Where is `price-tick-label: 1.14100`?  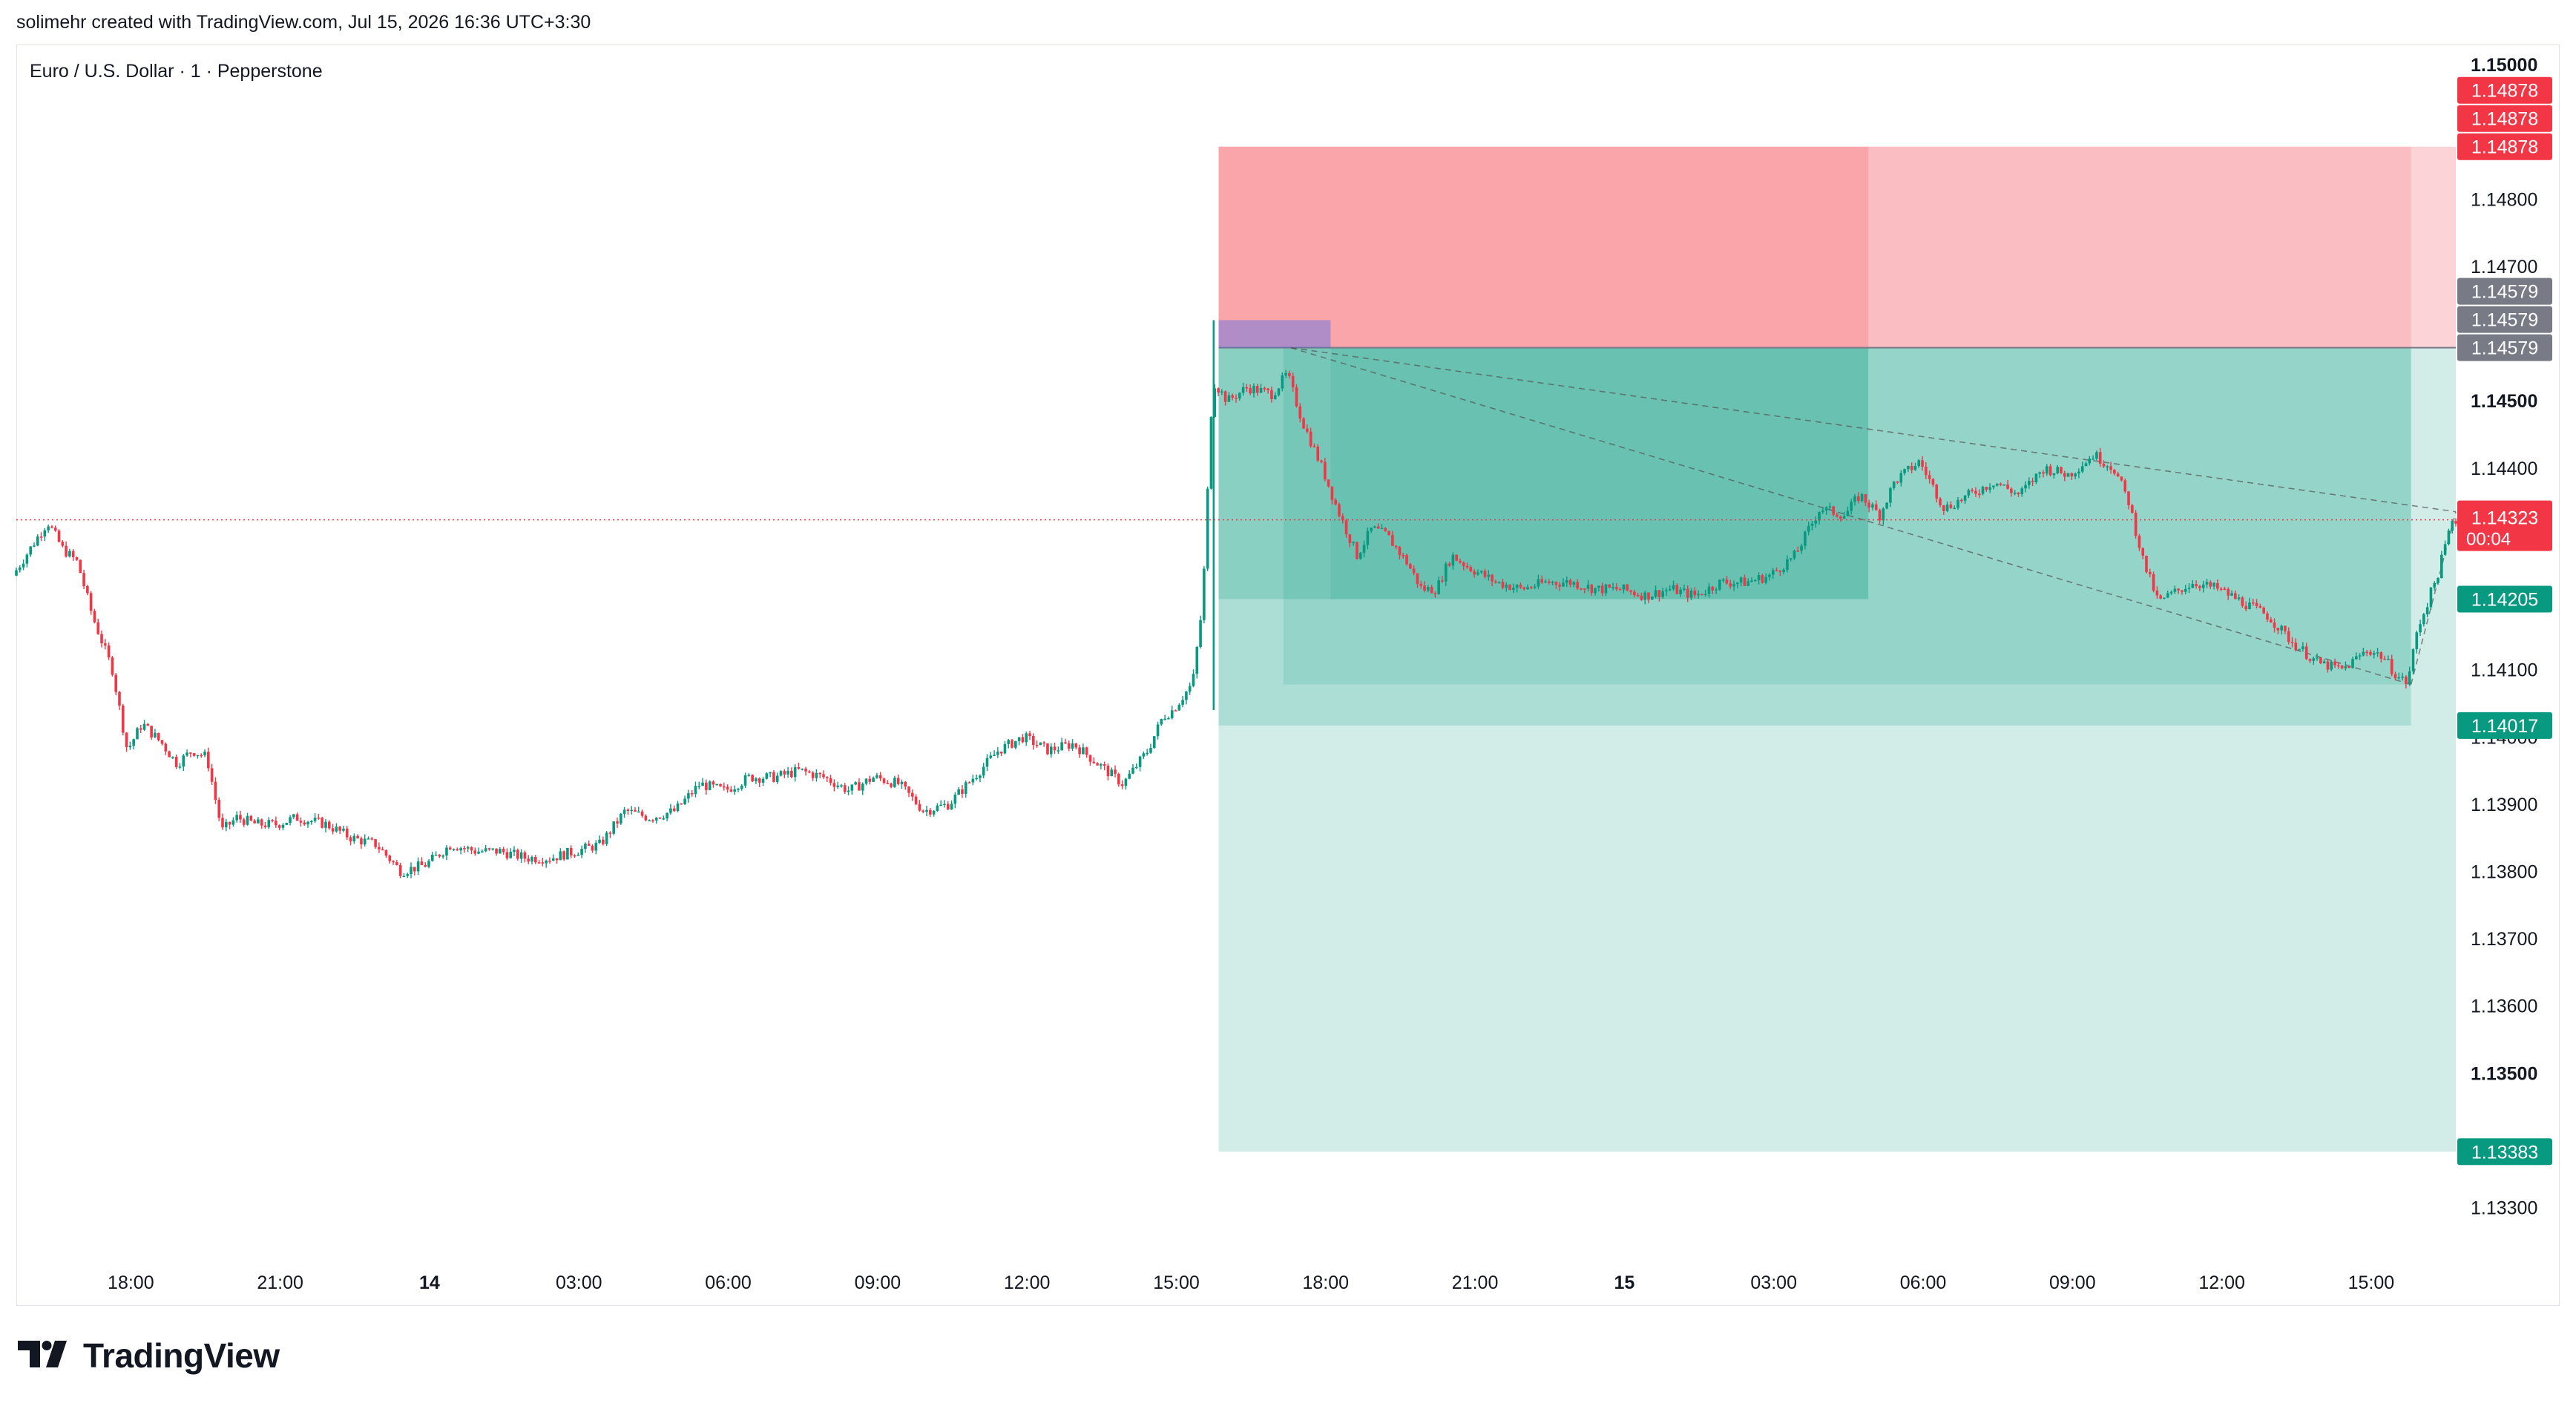
price-tick-label: 1.14100 is located at coordinates (2504, 670).